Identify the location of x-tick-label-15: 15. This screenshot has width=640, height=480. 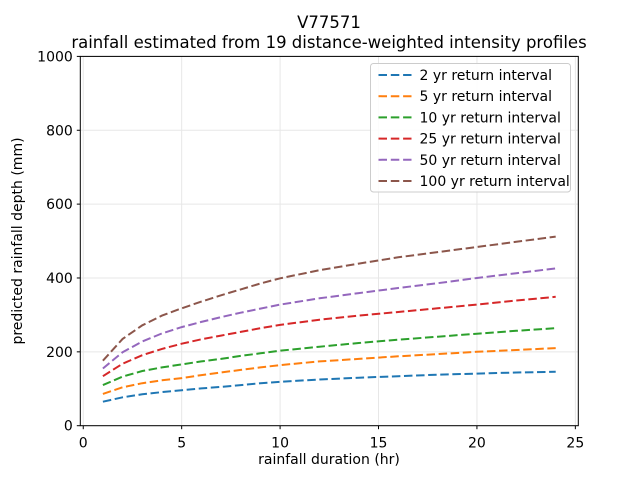
(379, 444).